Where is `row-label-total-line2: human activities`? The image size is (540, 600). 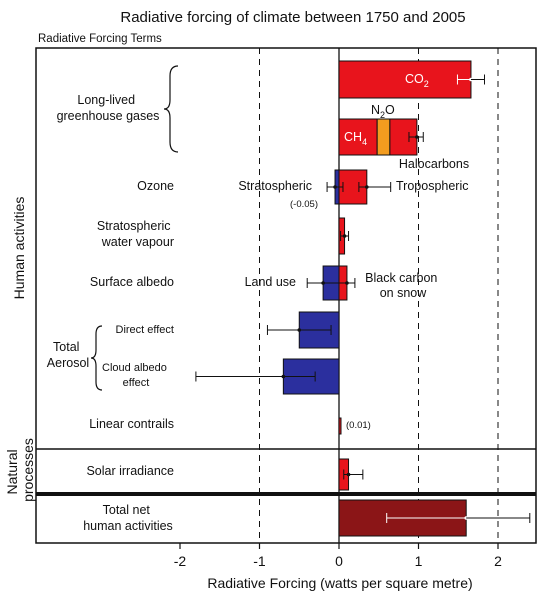 row-label-total-line2: human activities is located at coordinates (128, 526).